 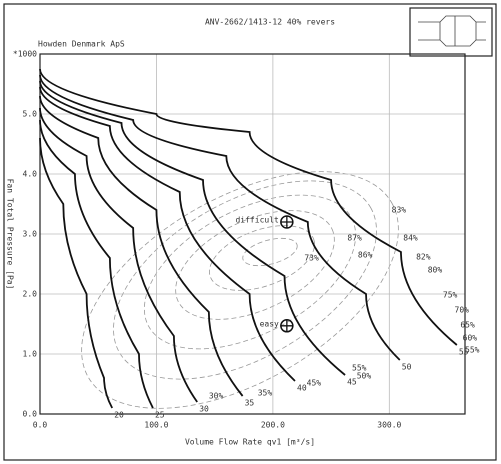 I want to click on y-tick-label: 2.0, so click(x=30, y=294).